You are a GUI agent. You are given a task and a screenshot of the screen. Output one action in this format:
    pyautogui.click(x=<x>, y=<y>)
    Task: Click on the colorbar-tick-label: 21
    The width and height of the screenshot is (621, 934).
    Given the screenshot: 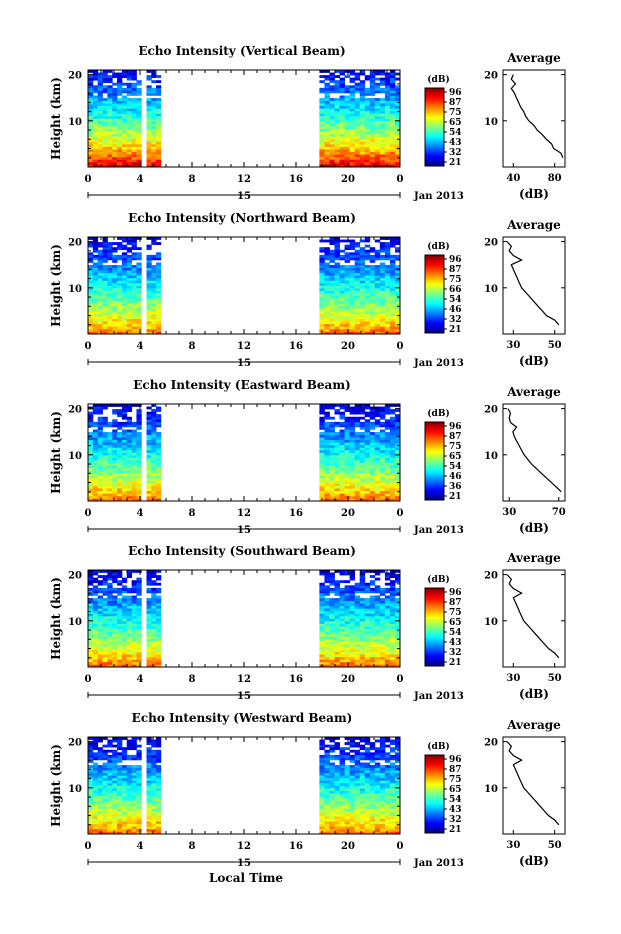 What is the action you would take?
    pyautogui.click(x=455, y=163)
    